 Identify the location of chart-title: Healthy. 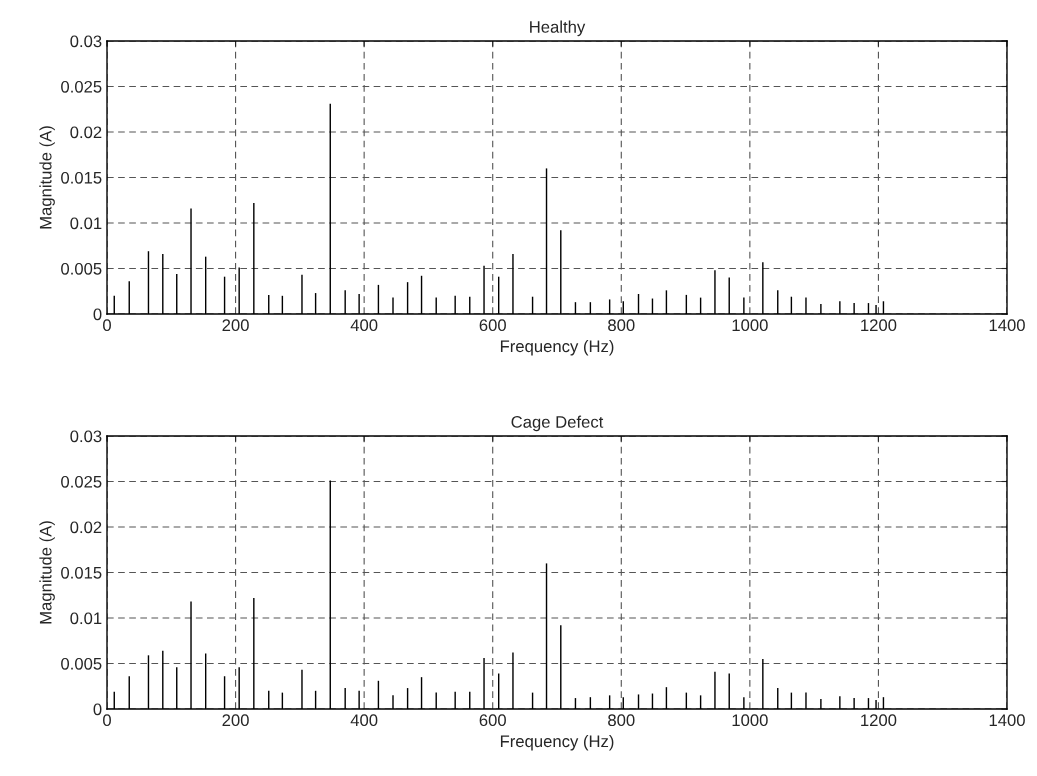
(558, 28).